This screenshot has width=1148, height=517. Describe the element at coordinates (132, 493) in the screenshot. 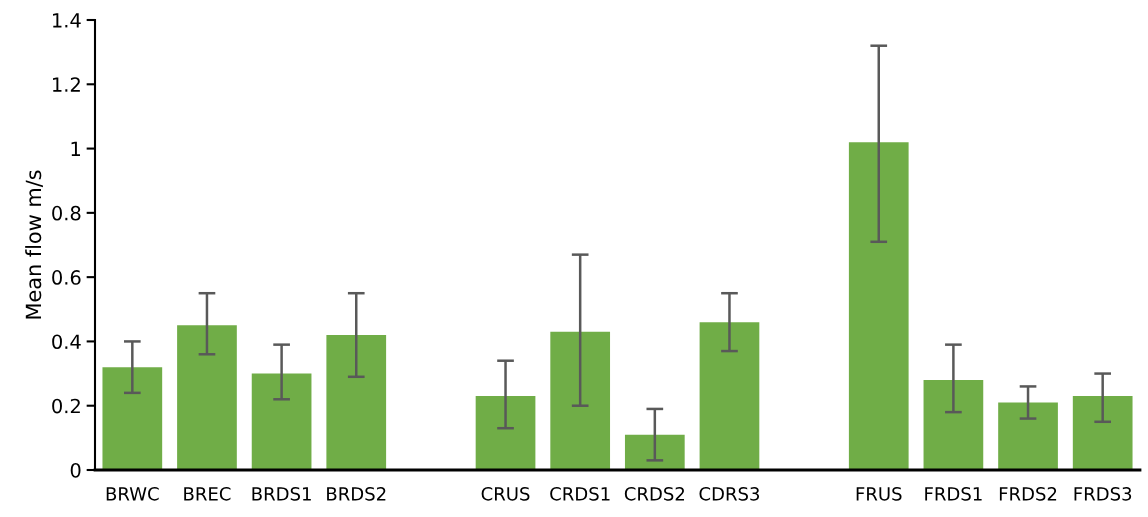

I see `x-tick-label: BRWC` at that location.